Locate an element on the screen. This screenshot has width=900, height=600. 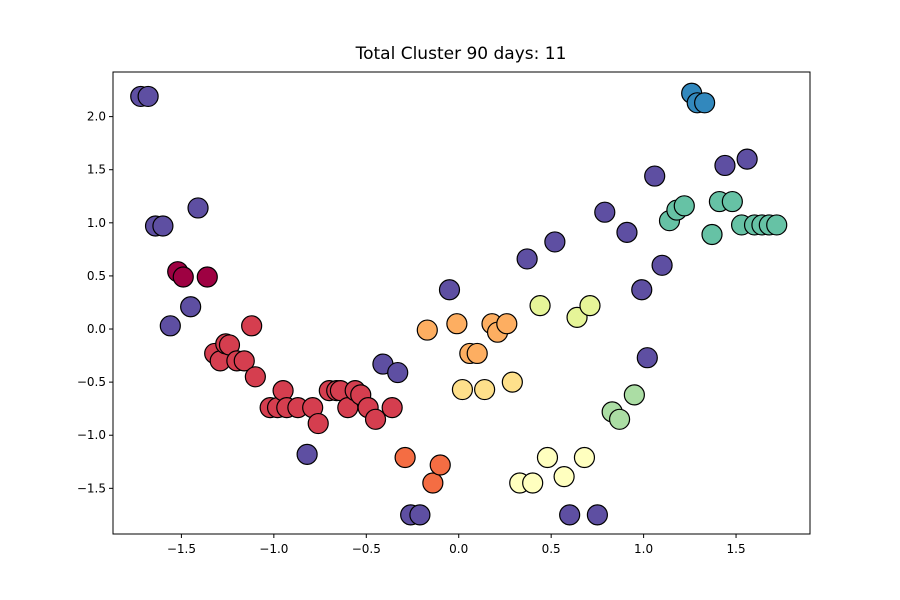
x-tick-label: 1.5 is located at coordinates (736, 549).